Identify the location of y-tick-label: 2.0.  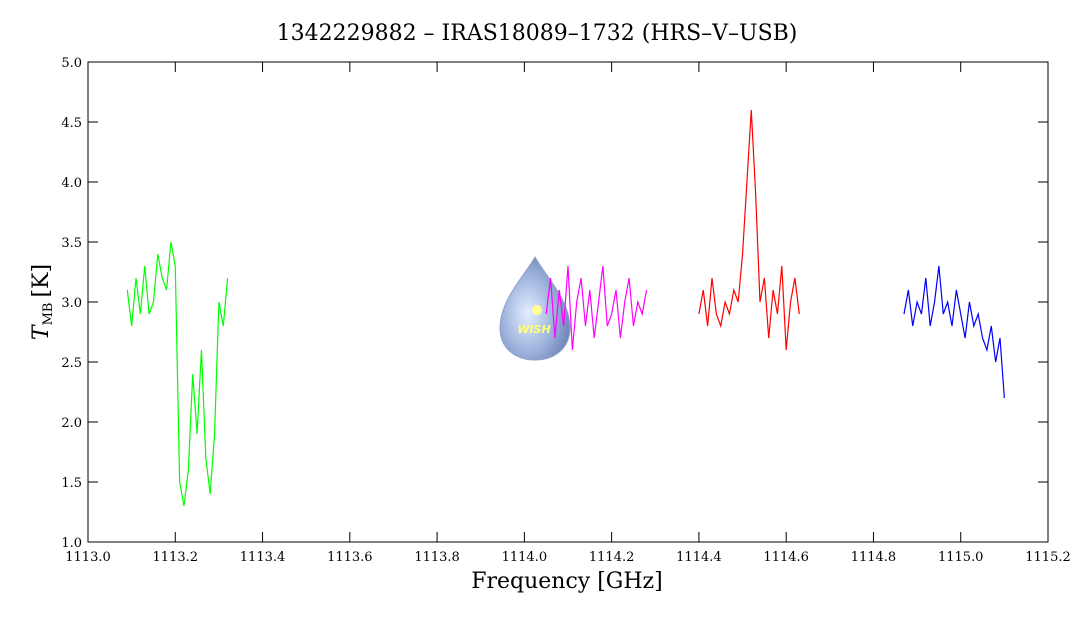
(71, 423).